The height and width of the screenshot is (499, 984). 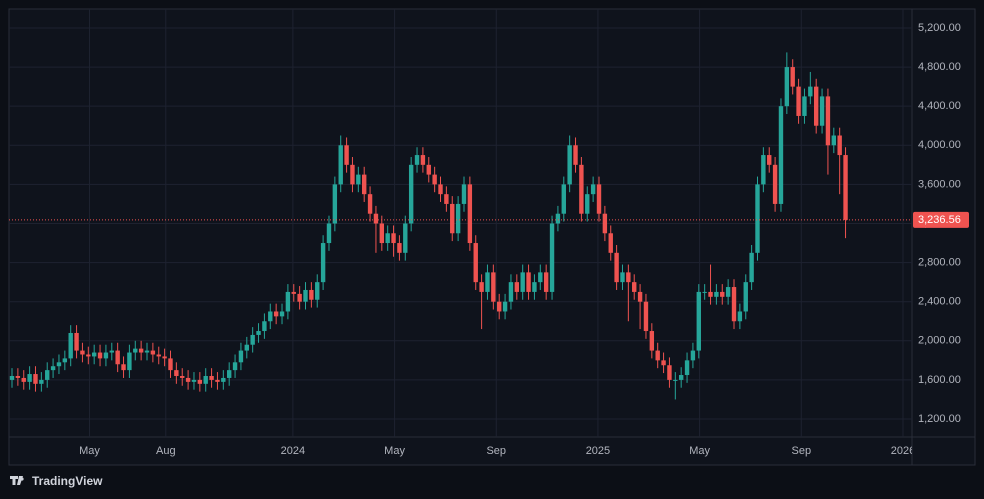 What do you see at coordinates (939, 28) in the screenshot?
I see `y-tick-label: 5,200.00` at bounding box center [939, 28].